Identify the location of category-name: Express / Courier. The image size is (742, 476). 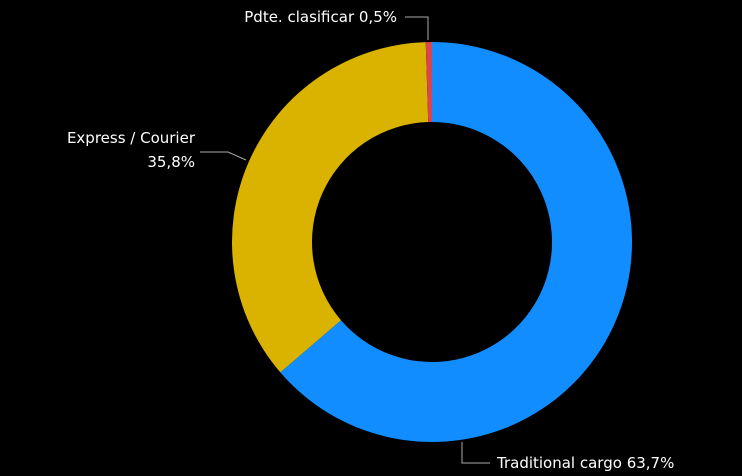
(131, 138).